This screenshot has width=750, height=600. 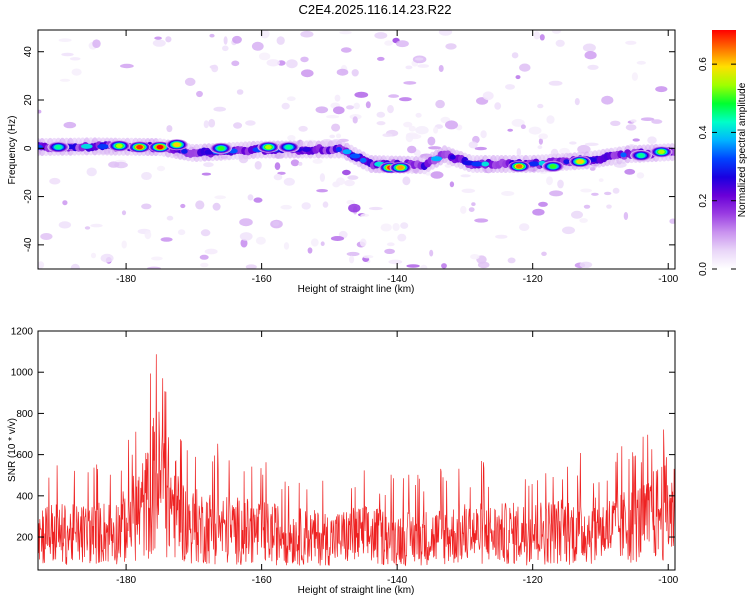 What do you see at coordinates (356, 590) in the screenshot?
I see `snr-x-label: Height of straight line (km)` at bounding box center [356, 590].